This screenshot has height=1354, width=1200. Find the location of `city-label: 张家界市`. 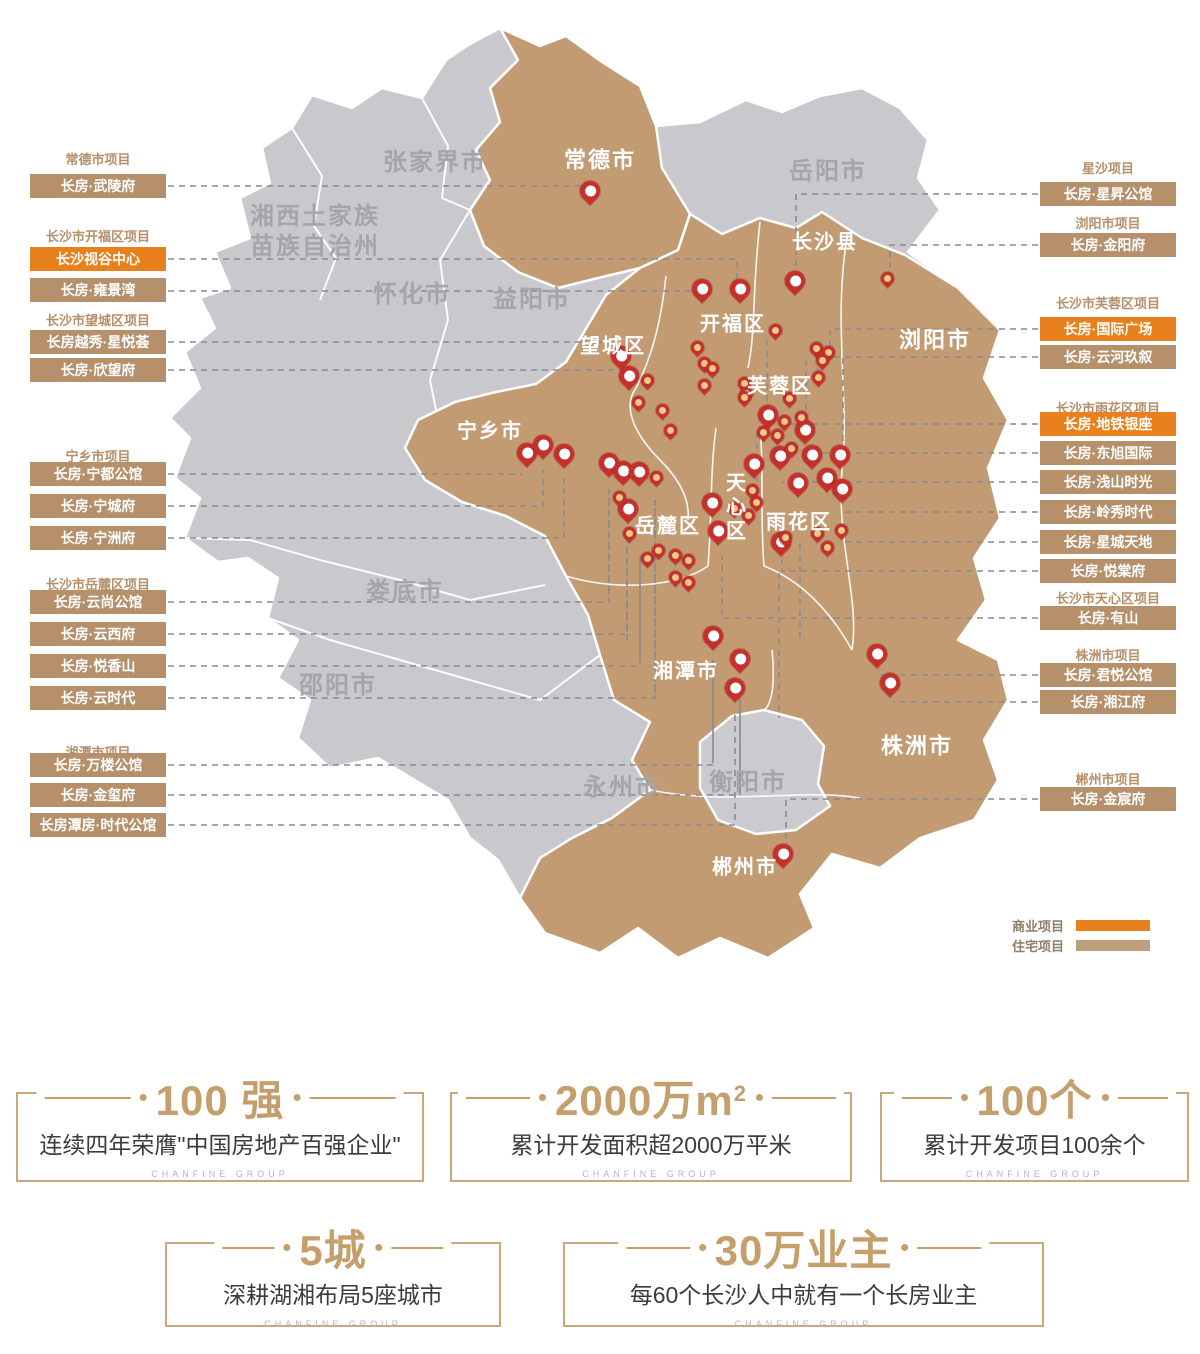

city-label: 张家界市 is located at coordinates (435, 162).